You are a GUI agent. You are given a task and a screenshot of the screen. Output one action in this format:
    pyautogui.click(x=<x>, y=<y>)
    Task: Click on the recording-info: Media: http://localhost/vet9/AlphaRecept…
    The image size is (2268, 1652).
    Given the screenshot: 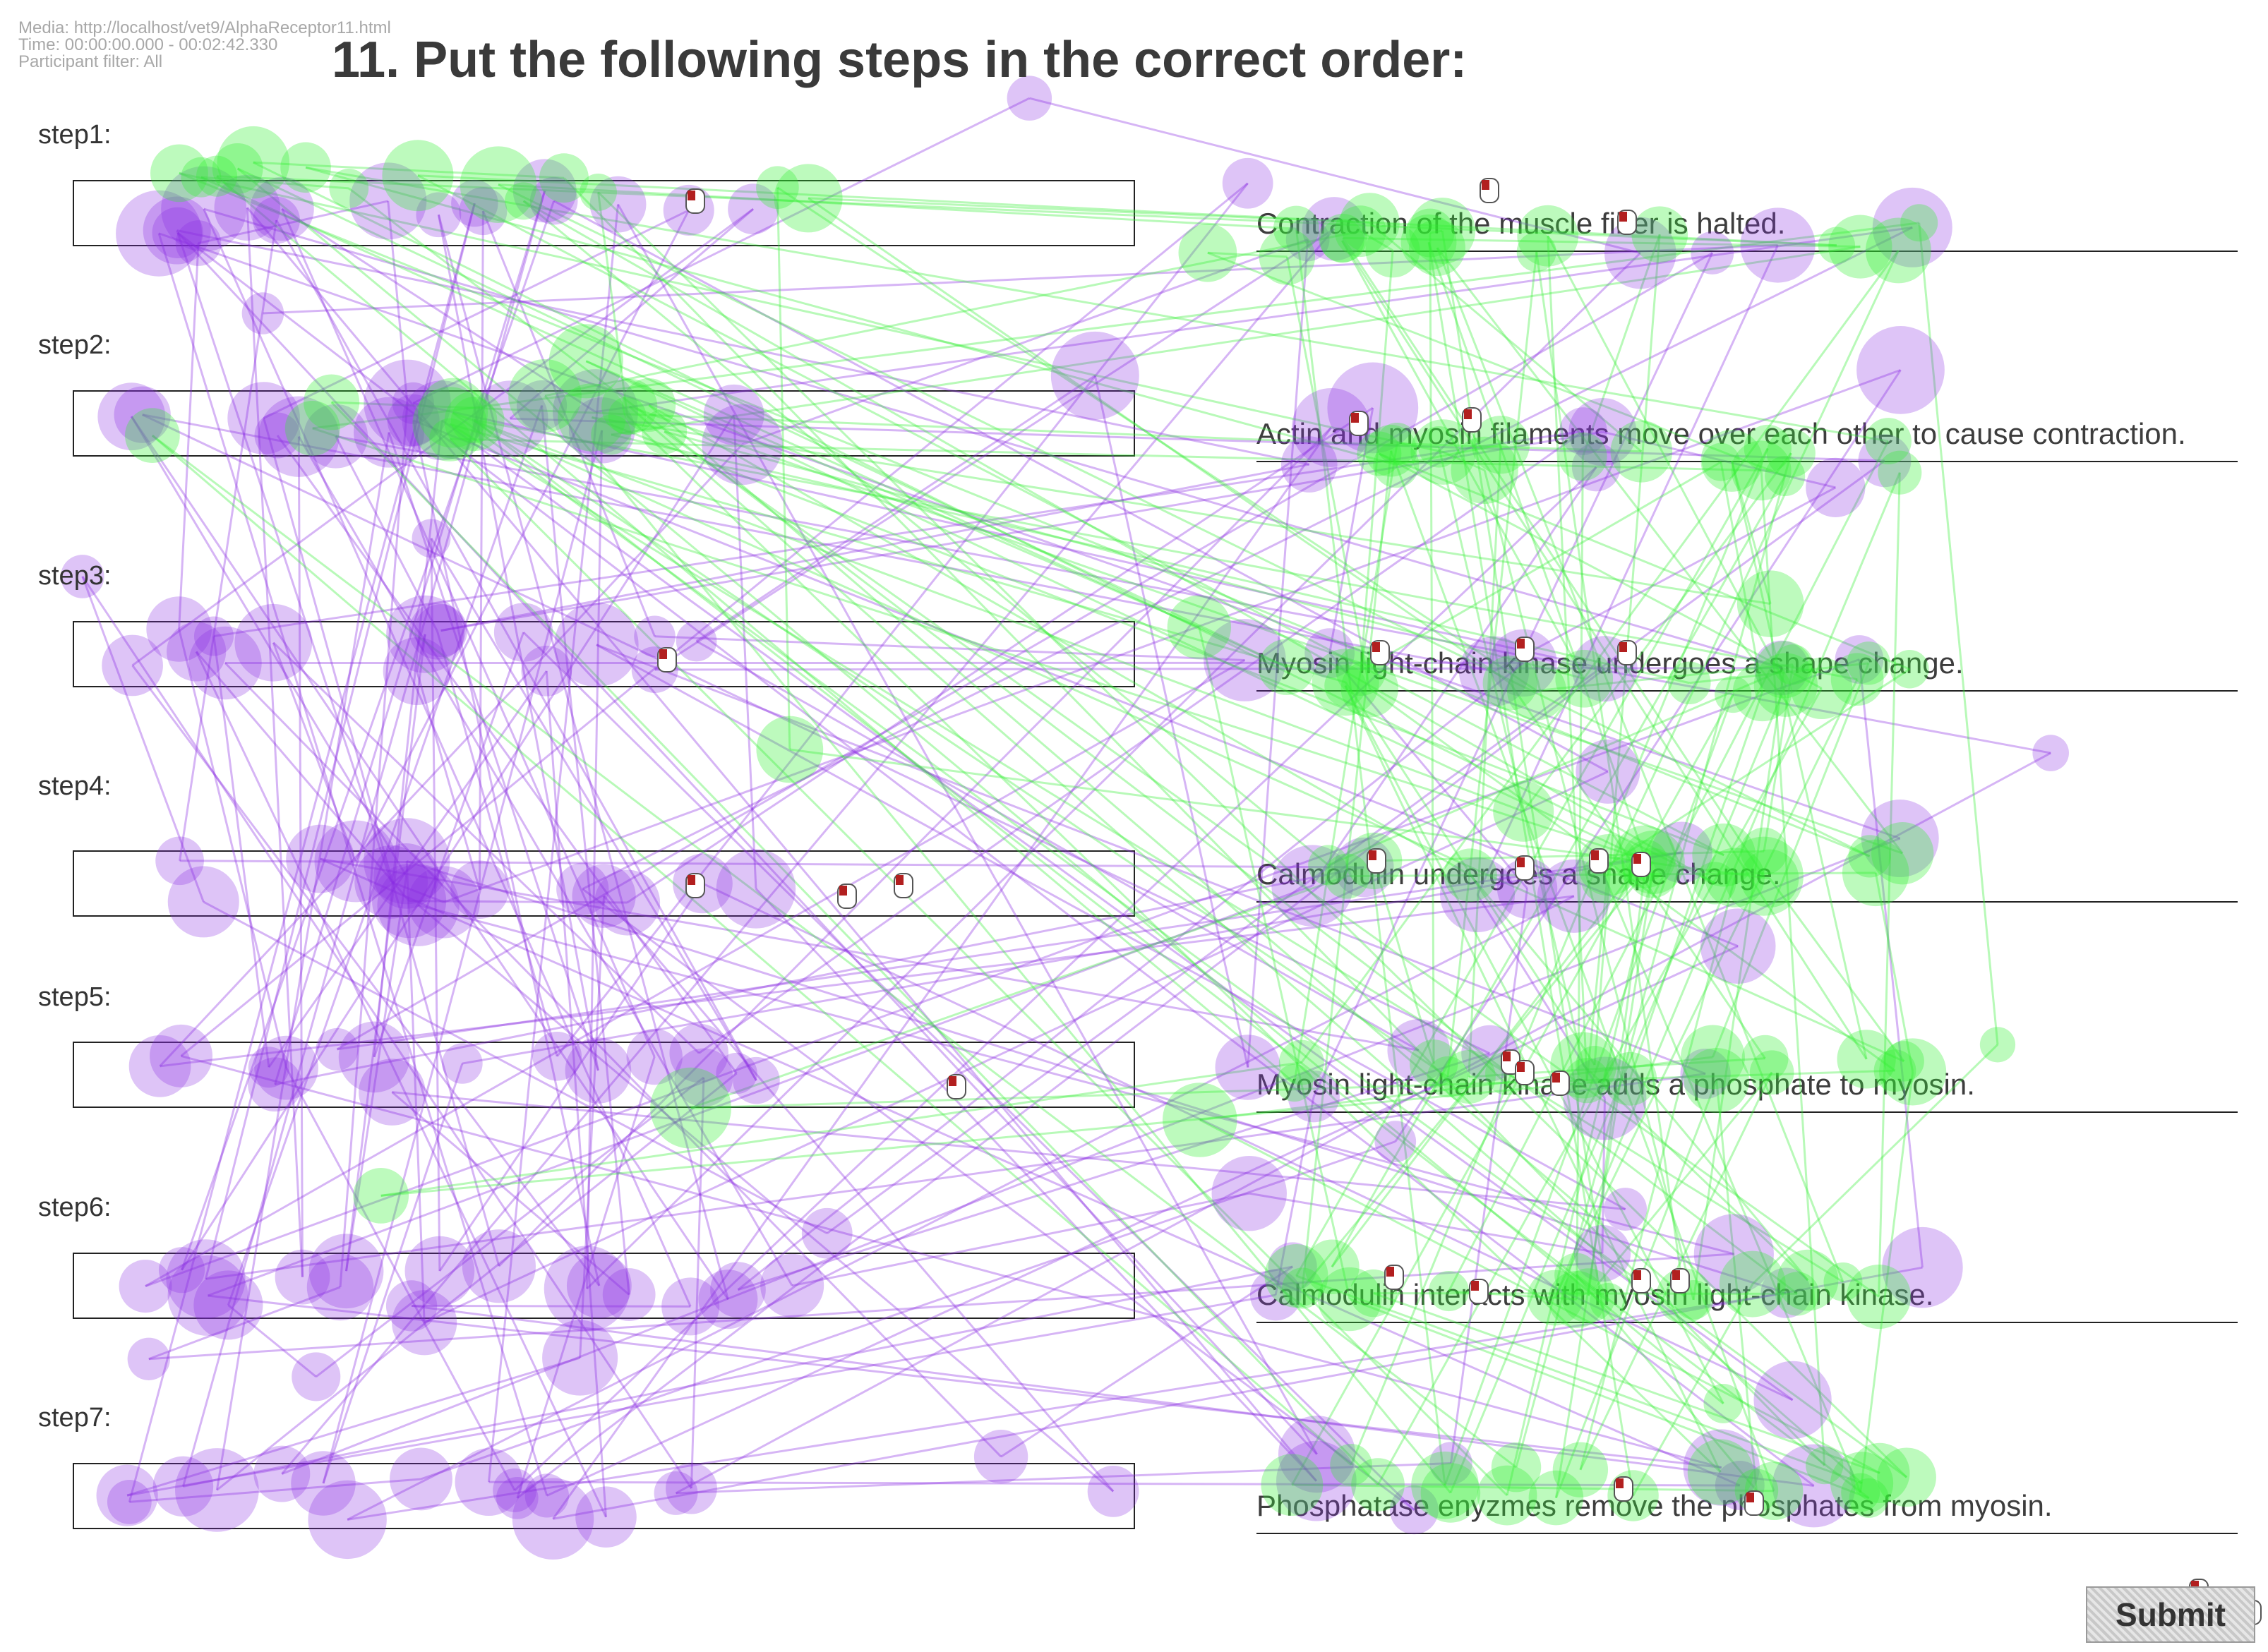 What is the action you would take?
    pyautogui.click(x=205, y=46)
    